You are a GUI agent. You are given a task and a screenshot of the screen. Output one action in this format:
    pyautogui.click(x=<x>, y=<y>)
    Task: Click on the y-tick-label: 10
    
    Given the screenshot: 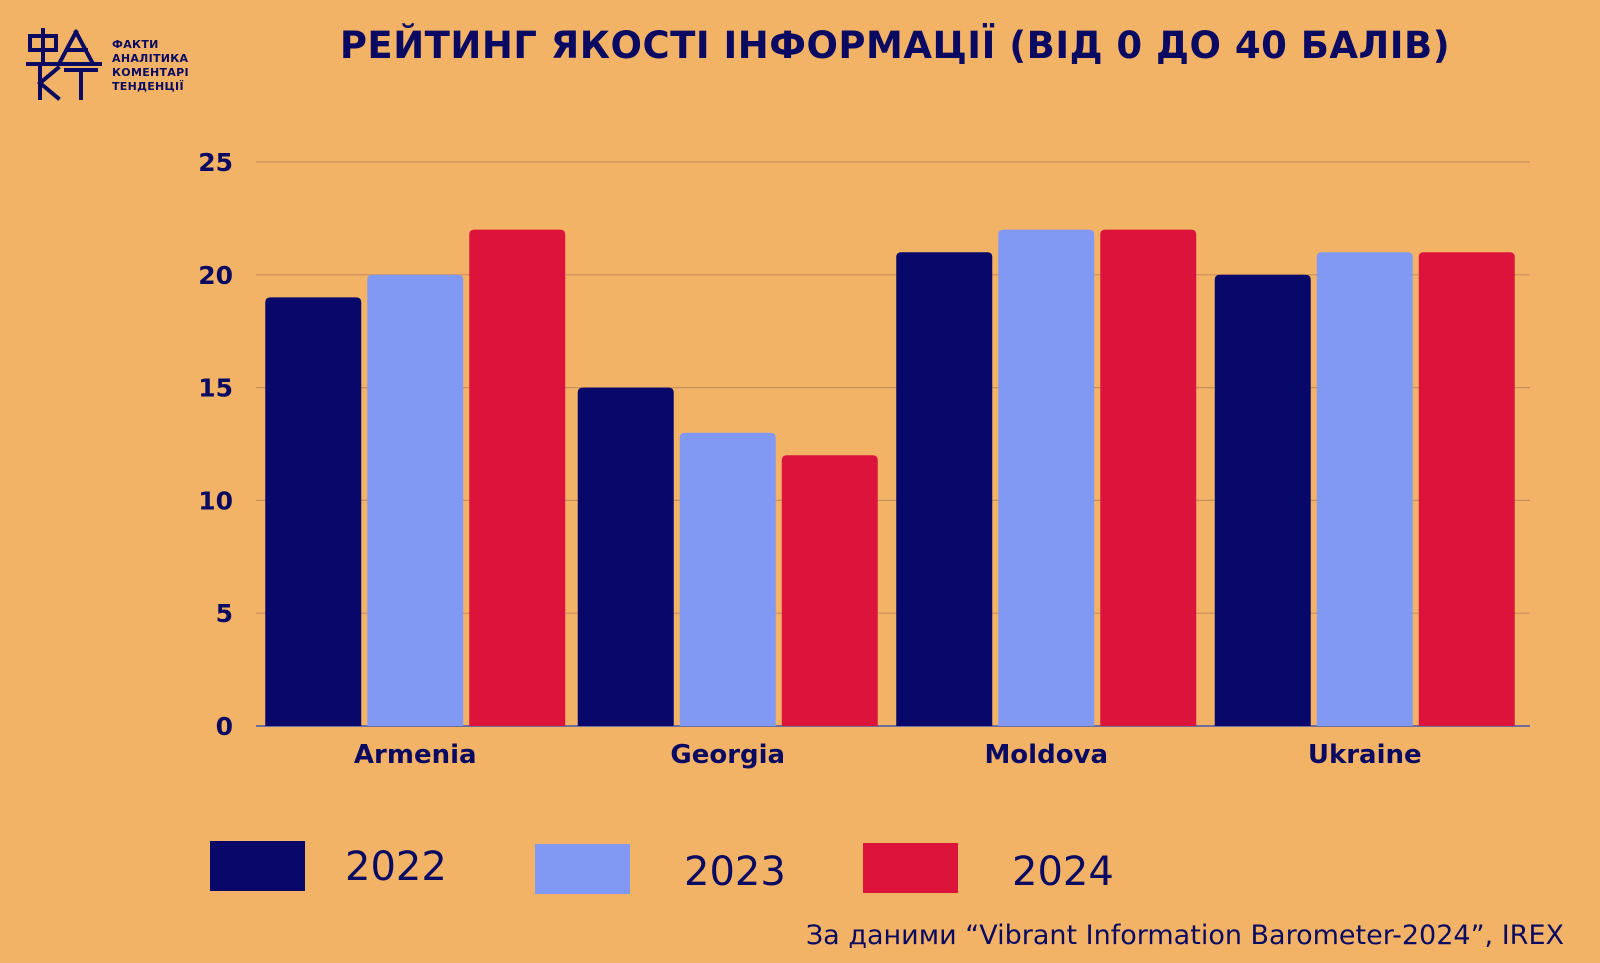 What is the action you would take?
    pyautogui.click(x=215, y=500)
    